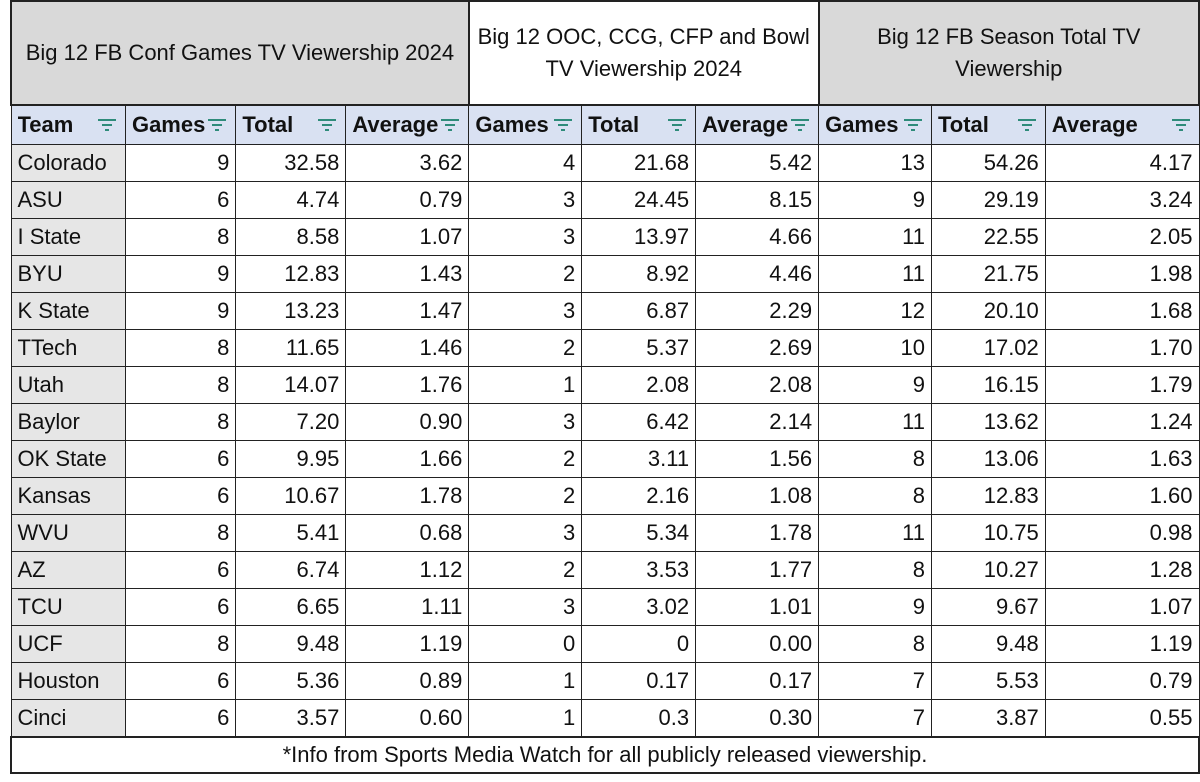 The height and width of the screenshot is (782, 1200). Describe the element at coordinates (68, 163) in the screenshot. I see `team-cell: Colorado` at that location.